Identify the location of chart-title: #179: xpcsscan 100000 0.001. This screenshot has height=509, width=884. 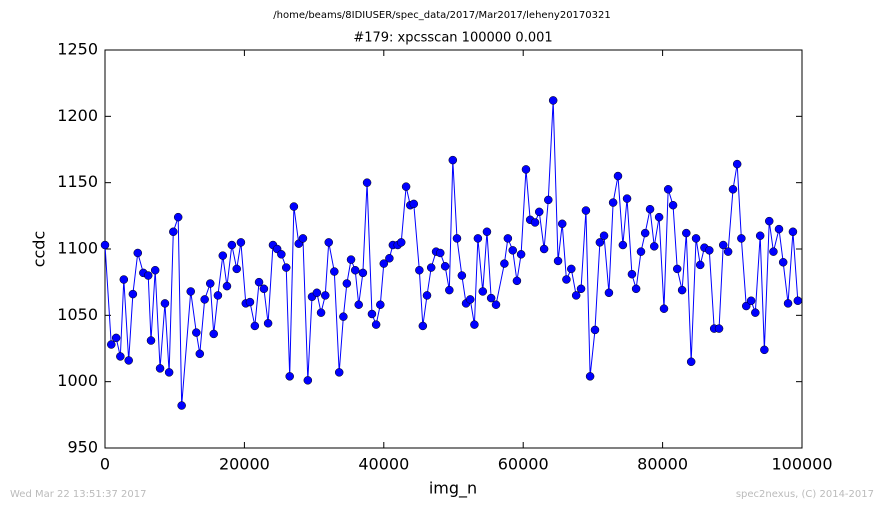
(452, 38).